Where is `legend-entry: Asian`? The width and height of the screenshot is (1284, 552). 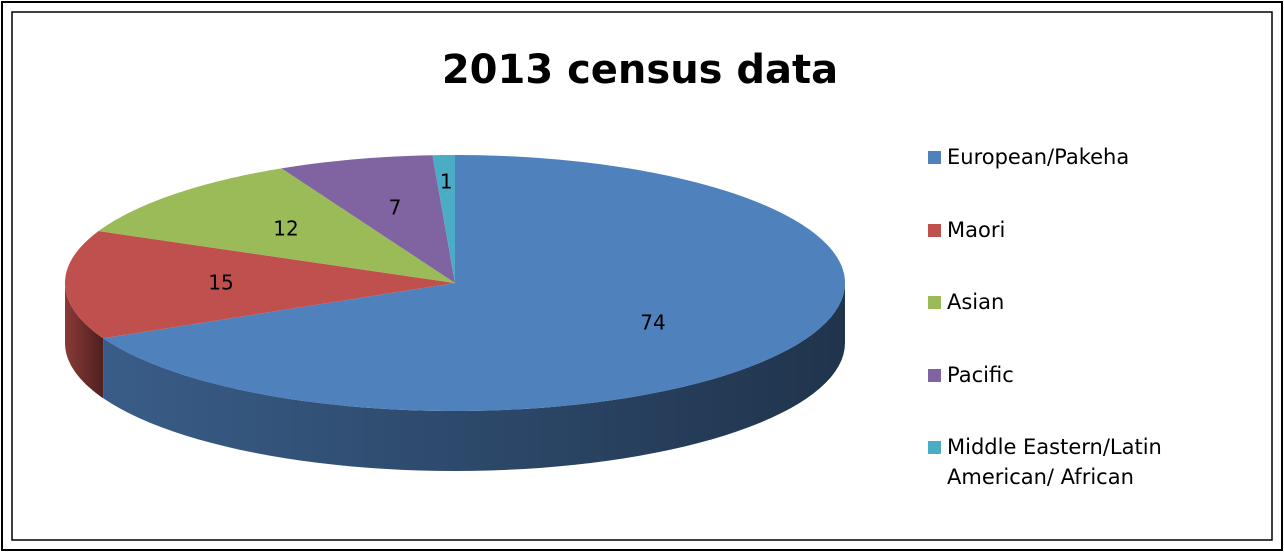 legend-entry: Asian is located at coordinates (1088, 323).